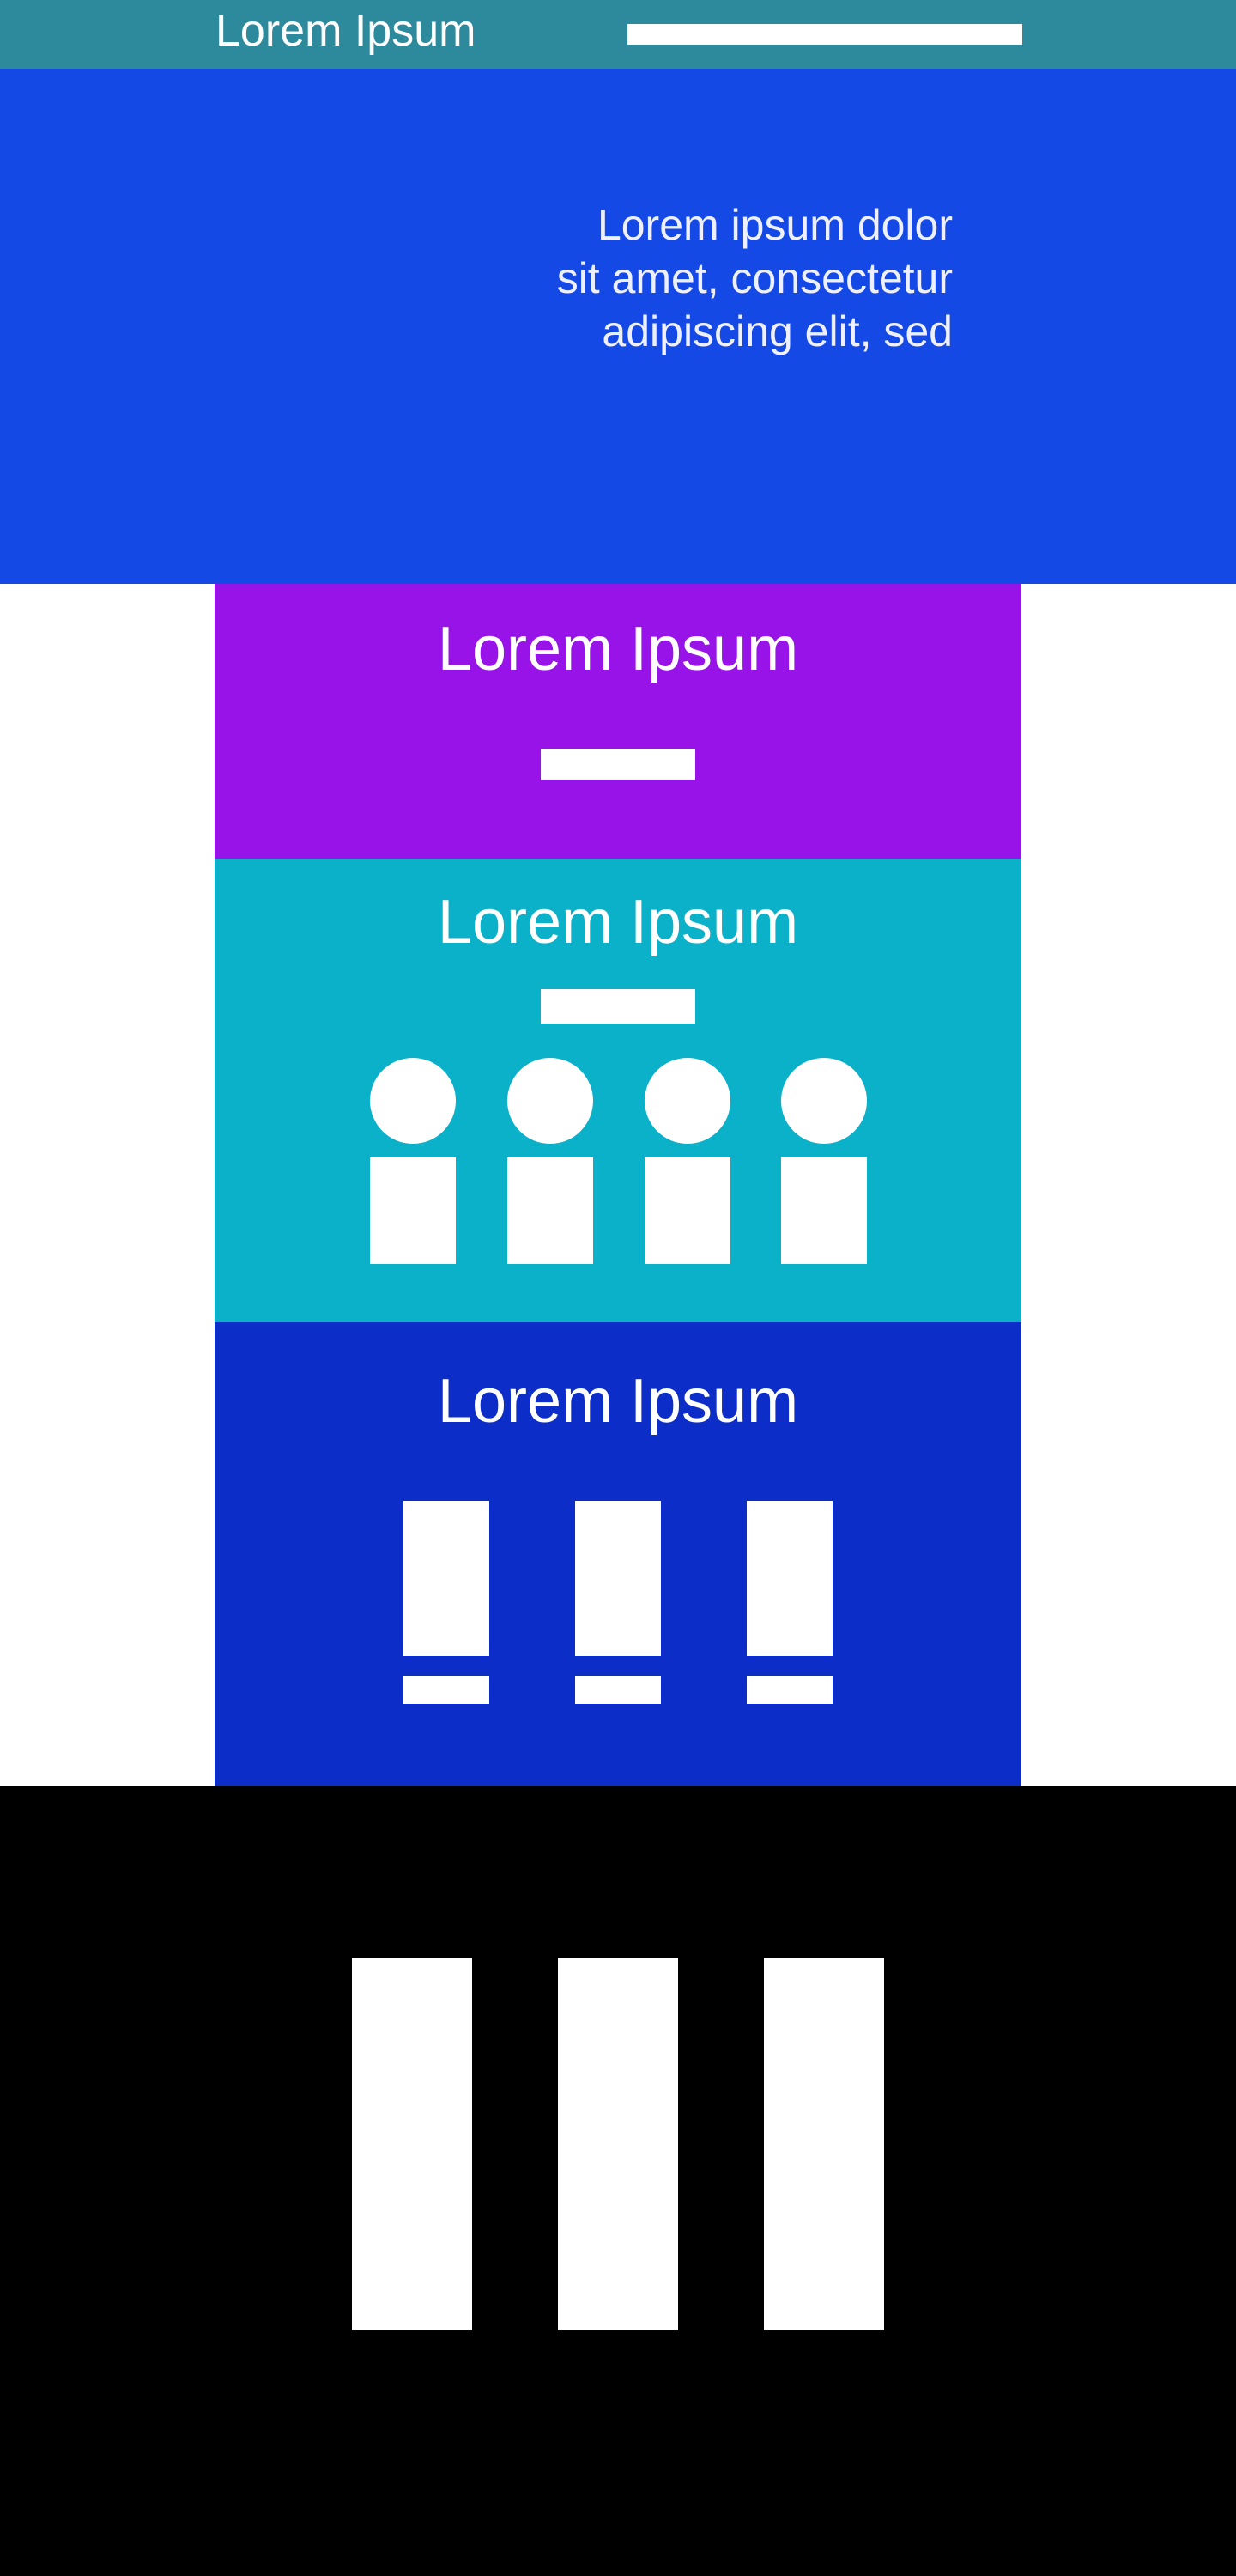  What do you see at coordinates (618, 1401) in the screenshot?
I see `features-title: Lorem Ipsum` at bounding box center [618, 1401].